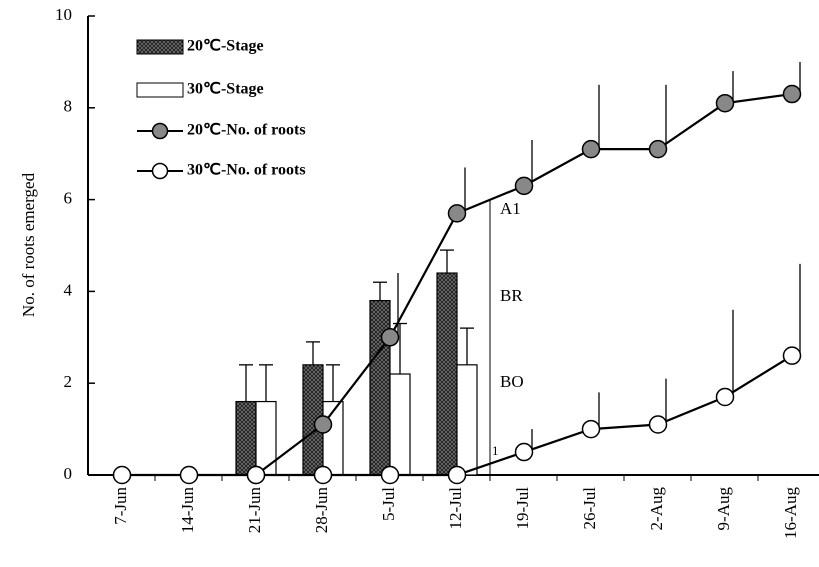  What do you see at coordinates (510, 208) in the screenshot?
I see `annotation: A1` at bounding box center [510, 208].